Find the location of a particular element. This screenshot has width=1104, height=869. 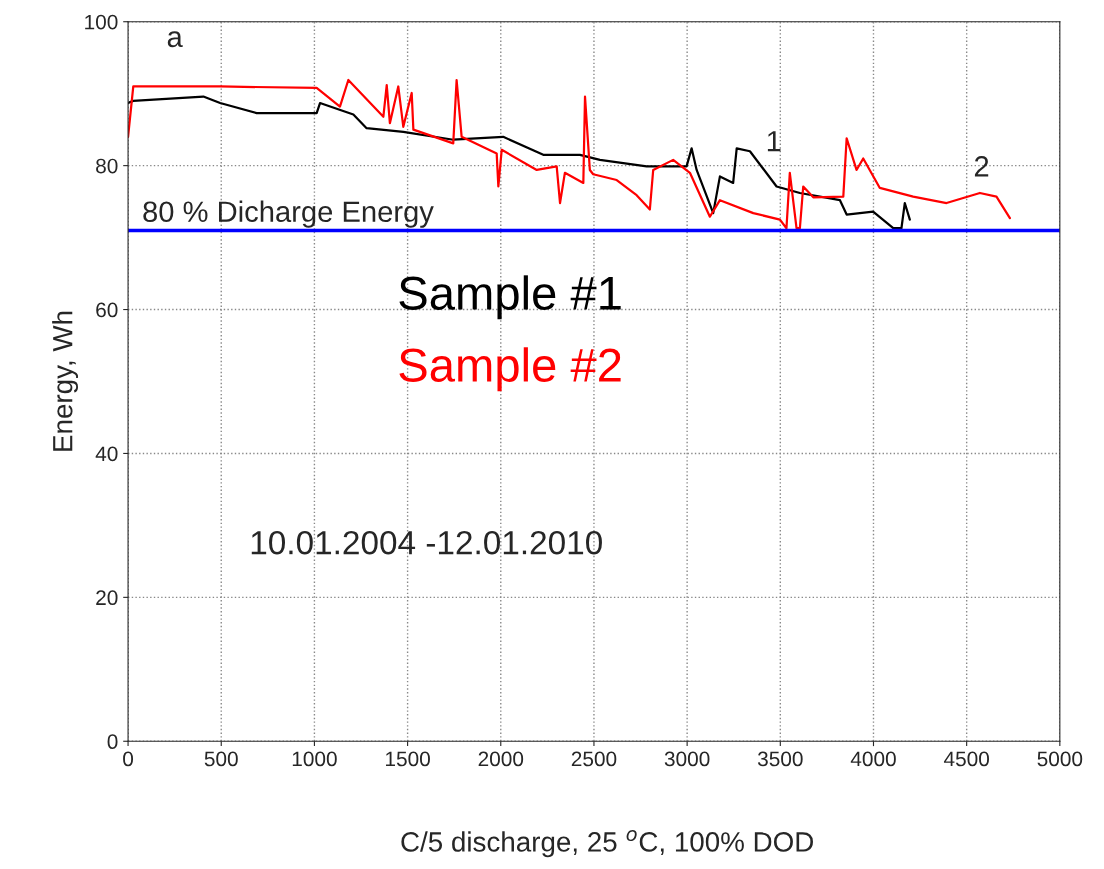

x-tick-label: 500 is located at coordinates (221, 759).